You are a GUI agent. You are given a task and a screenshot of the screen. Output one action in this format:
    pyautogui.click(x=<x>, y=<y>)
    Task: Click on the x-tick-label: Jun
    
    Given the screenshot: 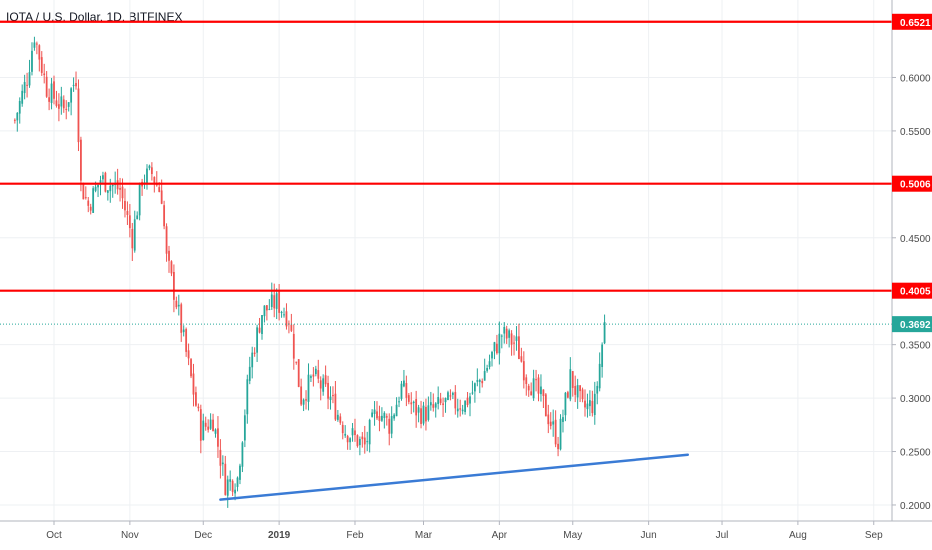 What is the action you would take?
    pyautogui.click(x=649, y=535)
    